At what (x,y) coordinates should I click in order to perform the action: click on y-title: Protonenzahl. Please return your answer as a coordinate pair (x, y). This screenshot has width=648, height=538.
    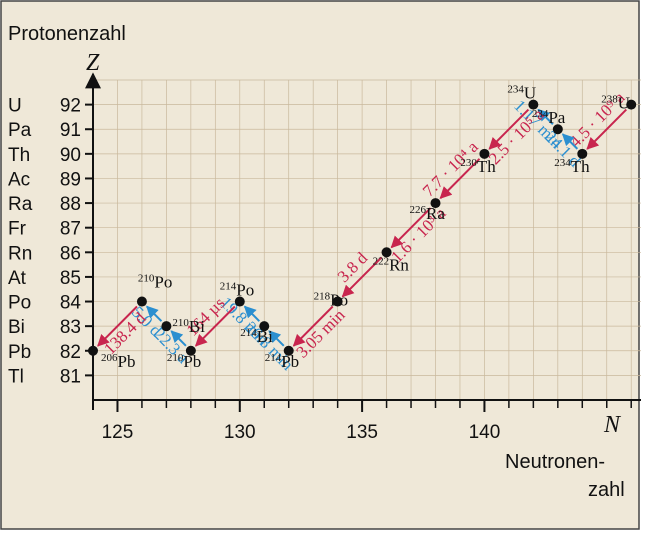
    Looking at the image, I should click on (67, 34).